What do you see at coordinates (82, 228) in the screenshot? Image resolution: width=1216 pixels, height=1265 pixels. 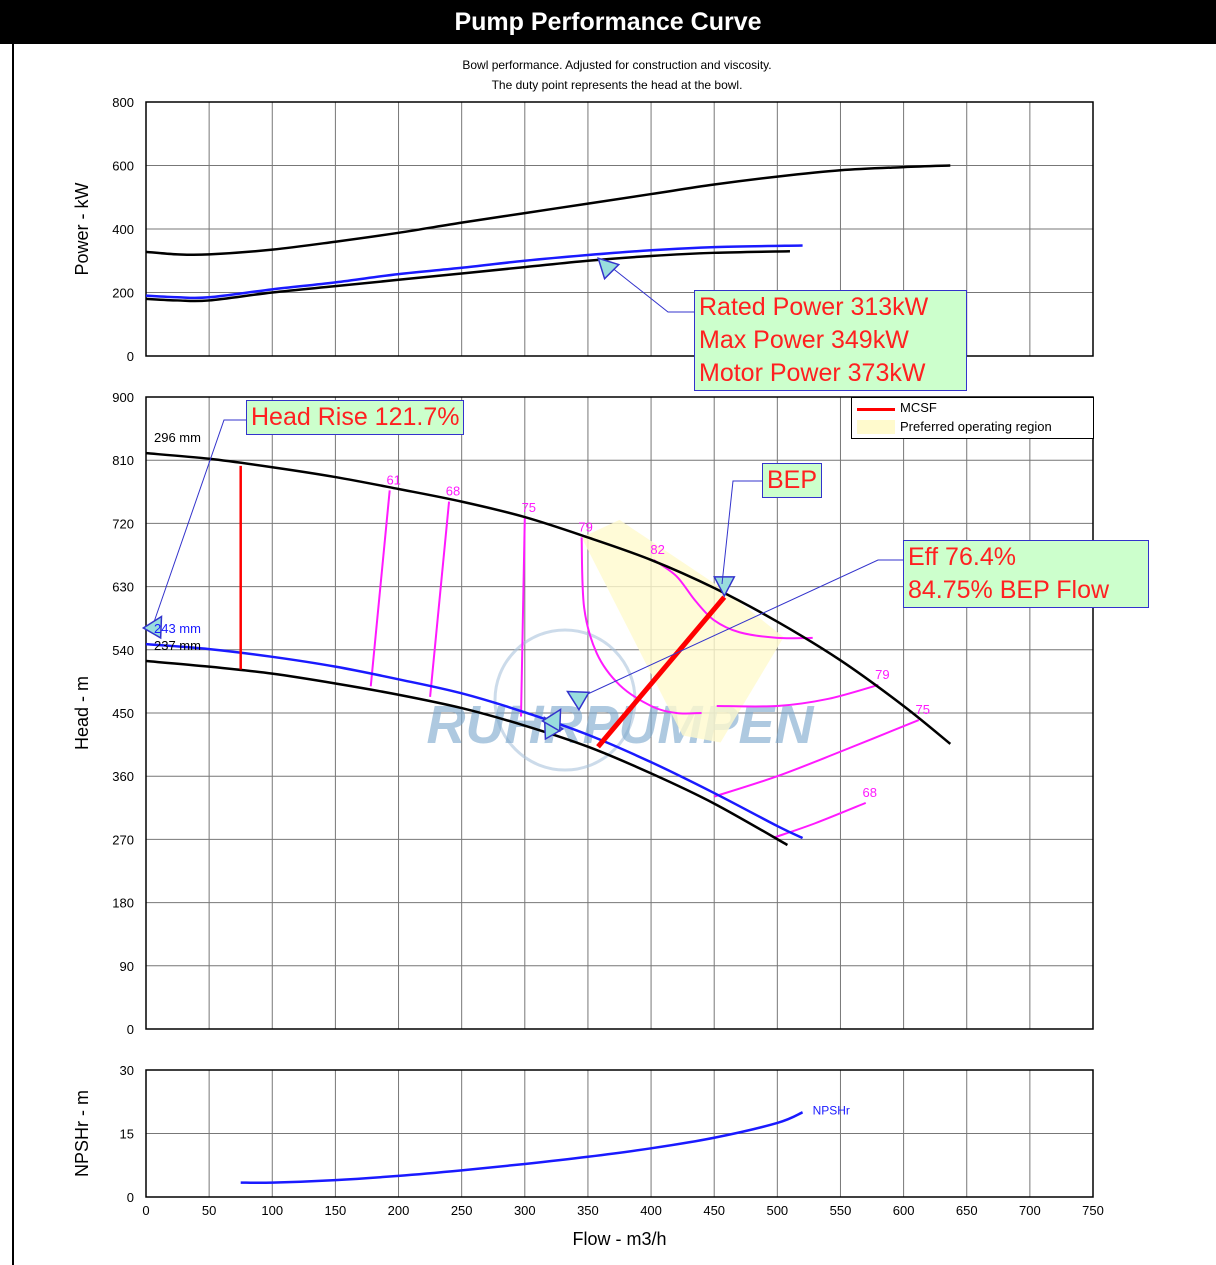 I see `power-axis-label: Power - kW` at bounding box center [82, 228].